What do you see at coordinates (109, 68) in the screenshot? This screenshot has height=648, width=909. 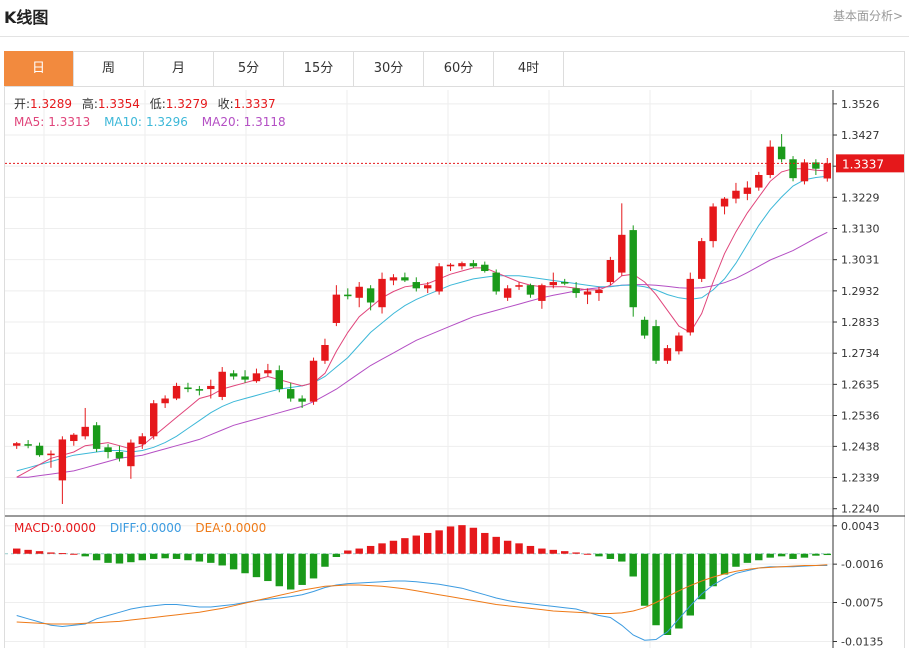 I see `tab-week: 周` at bounding box center [109, 68].